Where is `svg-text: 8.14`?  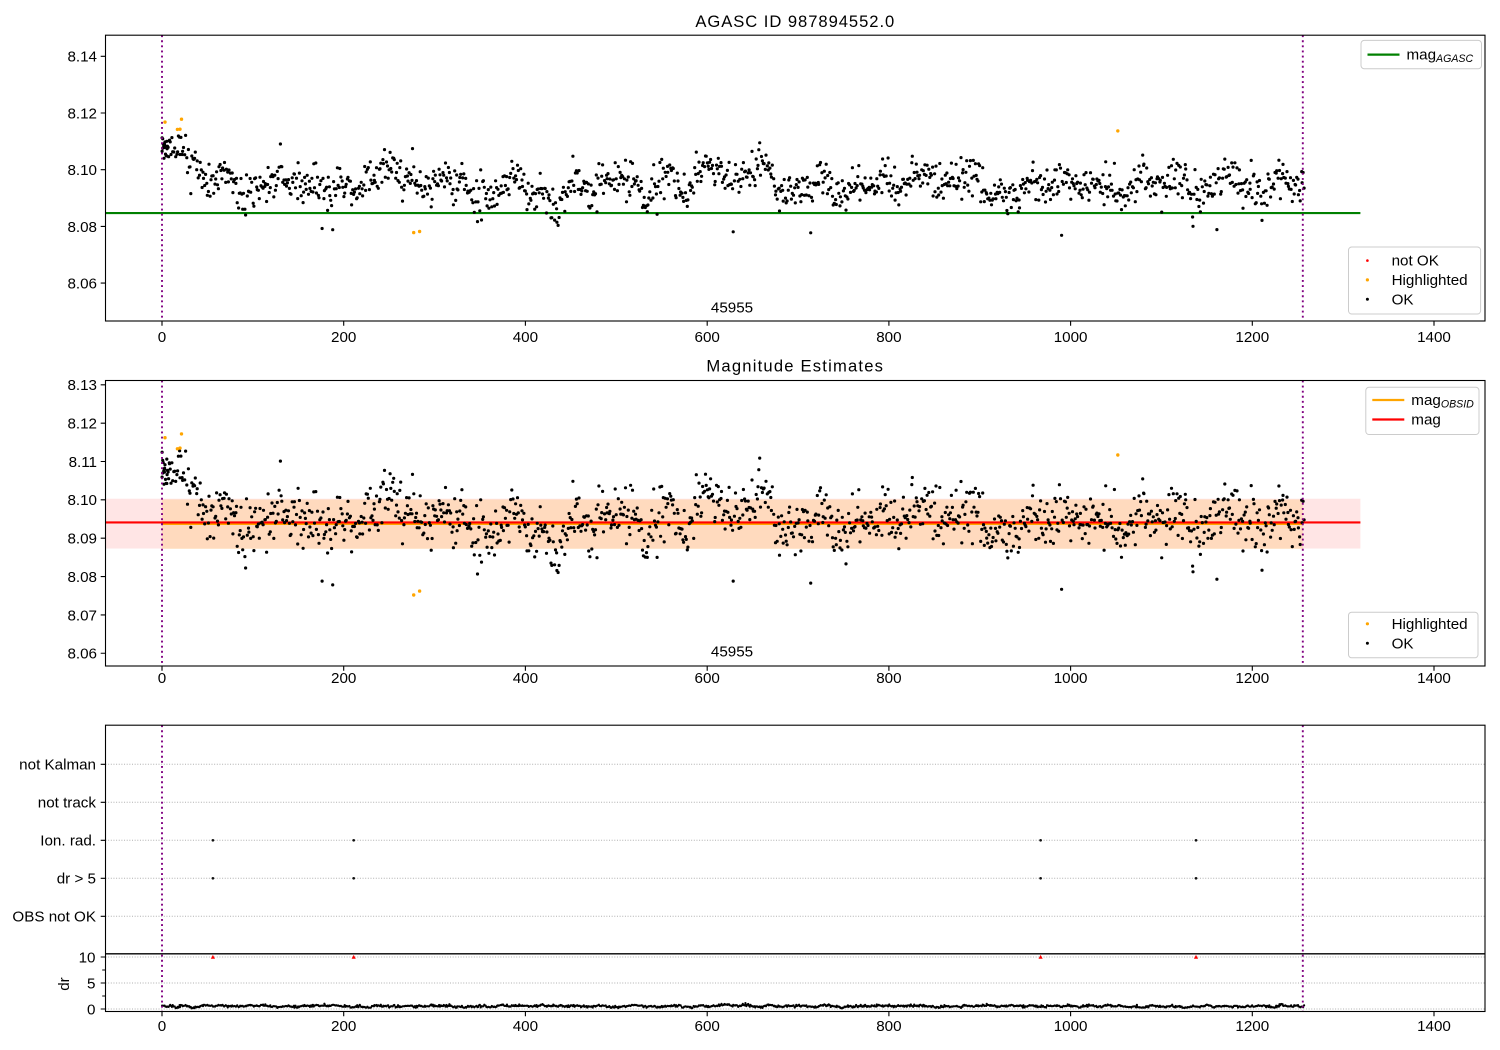
svg-text: 8.14 is located at coordinates (82, 57).